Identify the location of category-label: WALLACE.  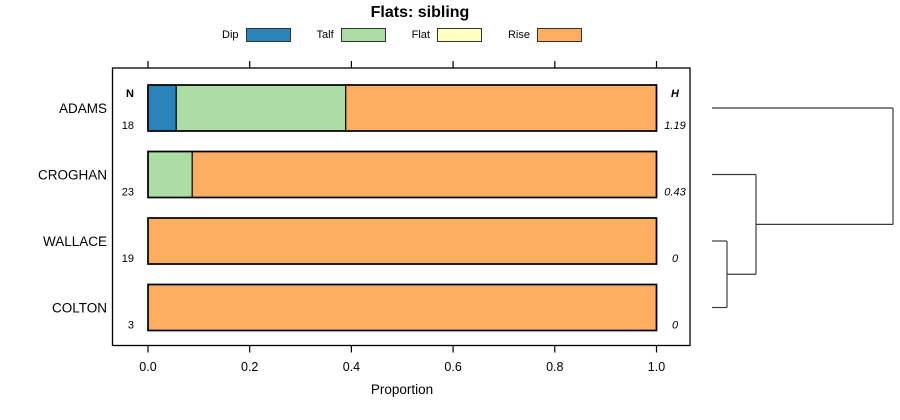
(75, 241).